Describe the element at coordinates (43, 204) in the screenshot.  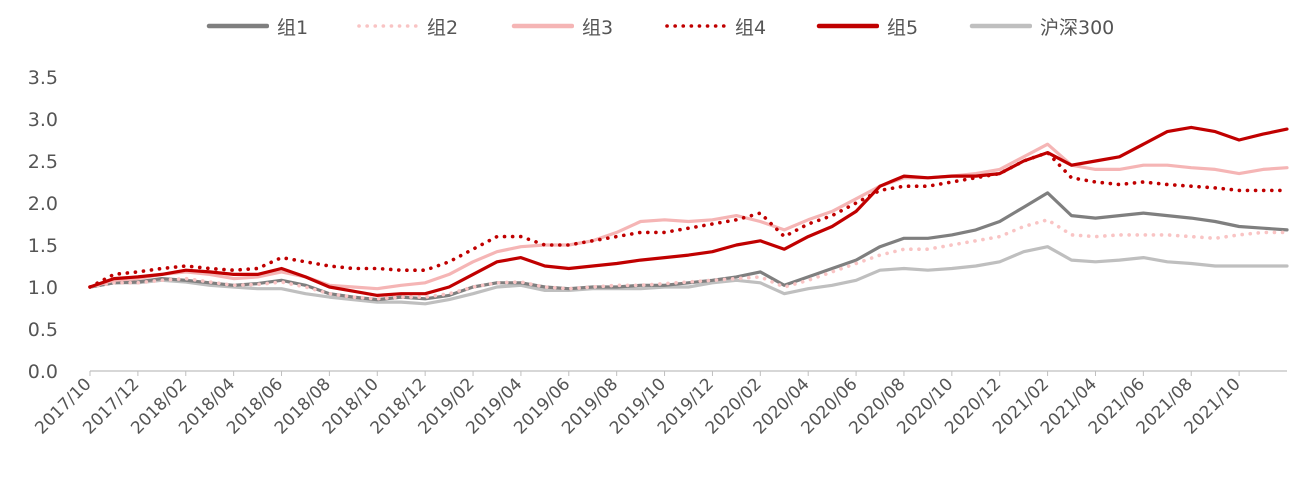
I see `y-tick-label: 2.0` at that location.